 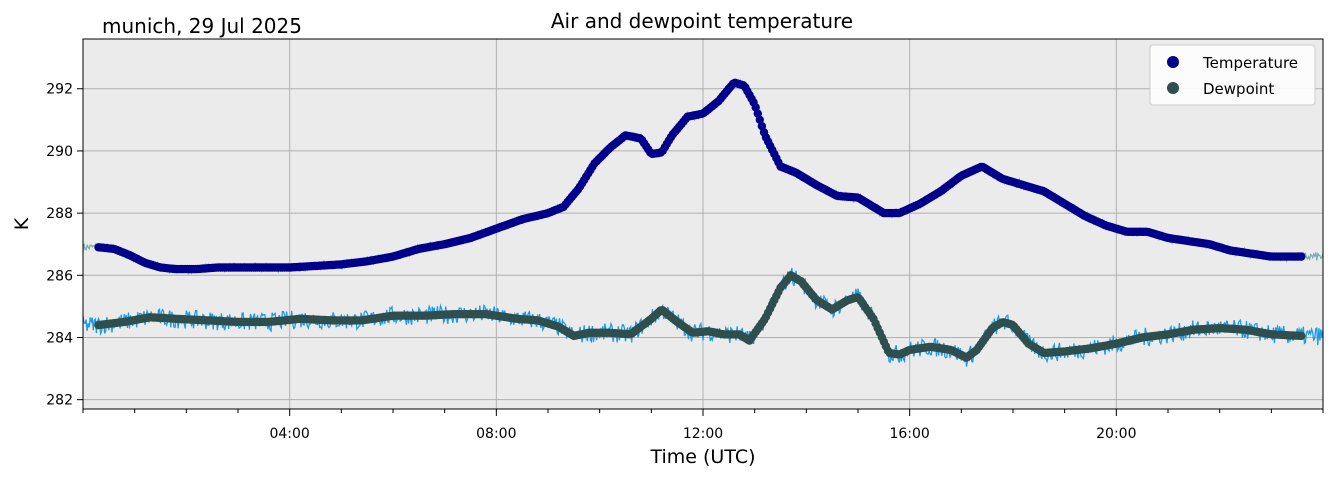 What do you see at coordinates (59, 152) in the screenshot?
I see `y-tick-label: 290` at bounding box center [59, 152].